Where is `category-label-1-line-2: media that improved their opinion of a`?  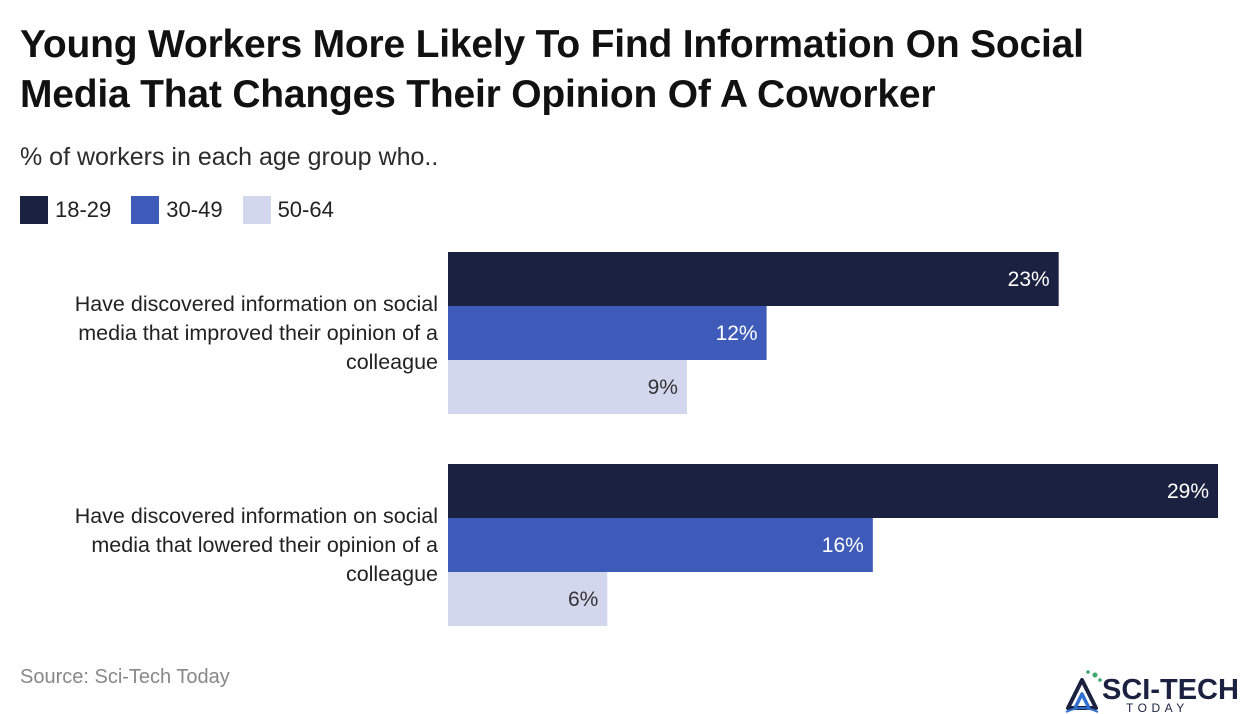
category-label-1-line-2: media that improved their opinion of a is located at coordinates (258, 333).